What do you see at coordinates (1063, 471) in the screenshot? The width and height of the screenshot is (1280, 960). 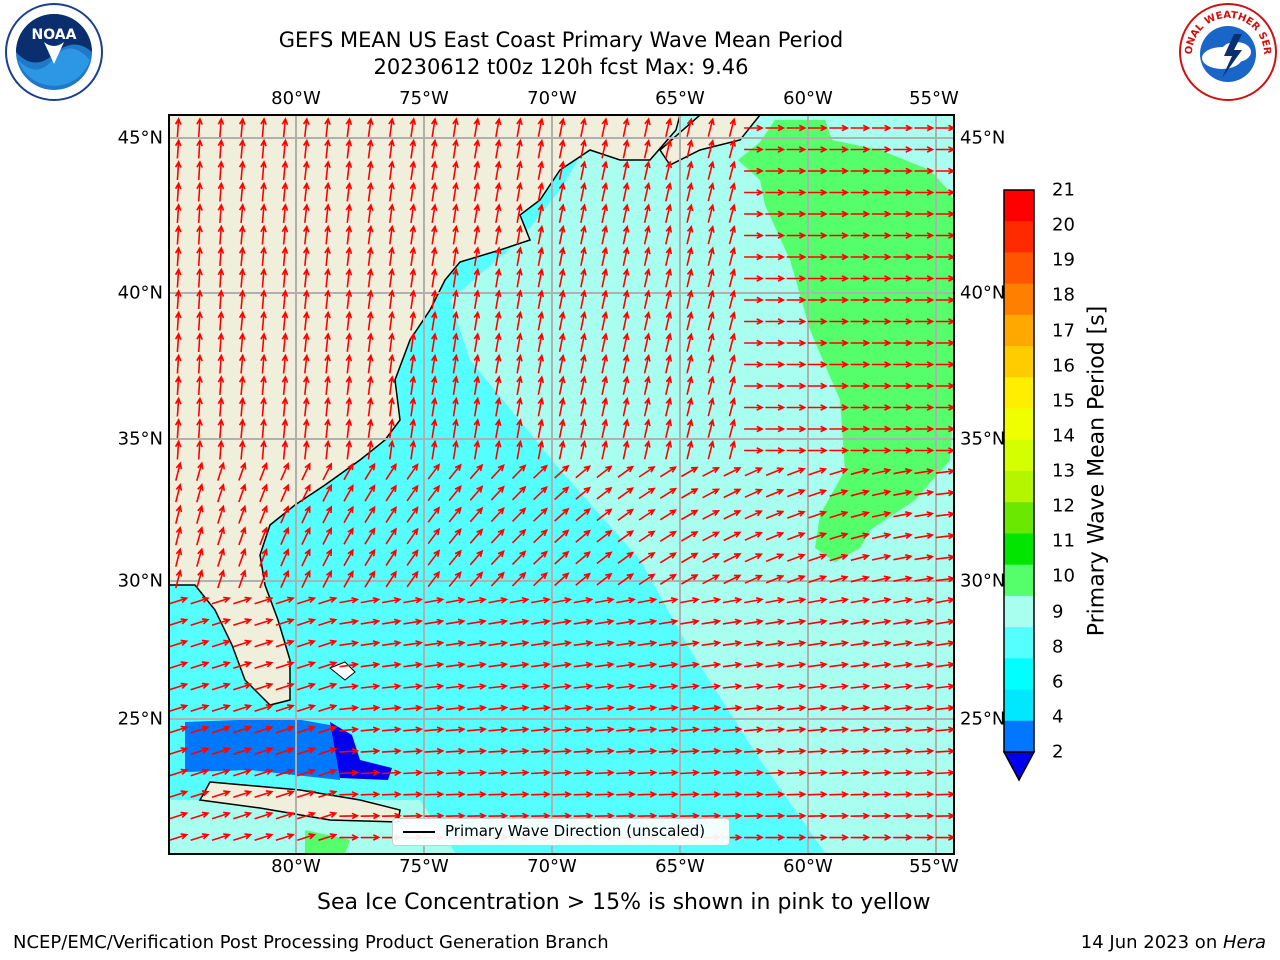 I see `colorbar-tick: 13` at bounding box center [1063, 471].